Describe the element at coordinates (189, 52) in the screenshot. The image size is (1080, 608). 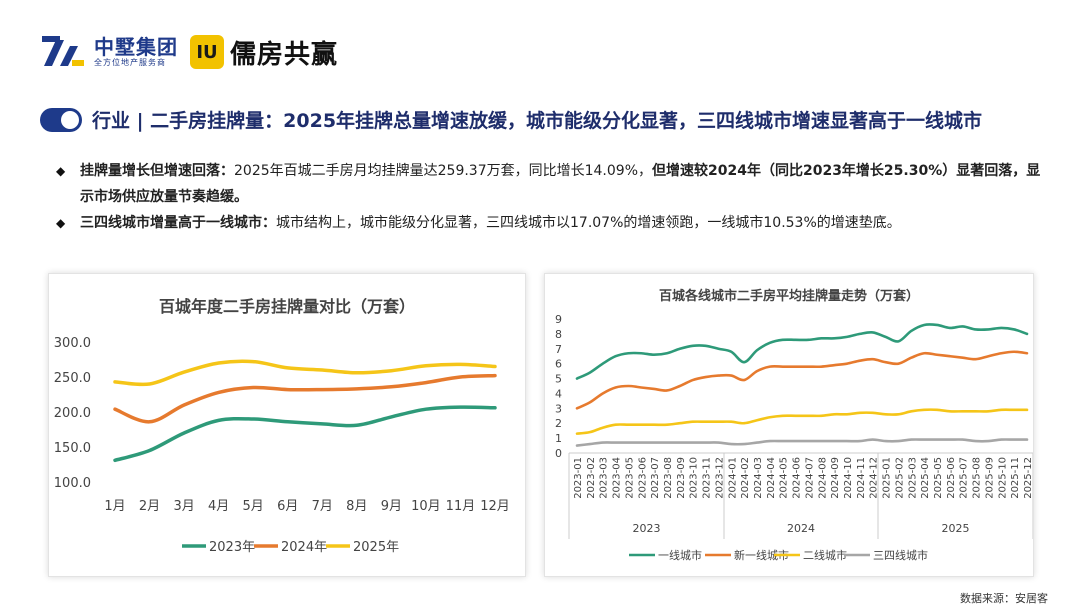
I see `company-logo: 中墅集团 全方位地产服务商 IU 儒房共赢` at that location.